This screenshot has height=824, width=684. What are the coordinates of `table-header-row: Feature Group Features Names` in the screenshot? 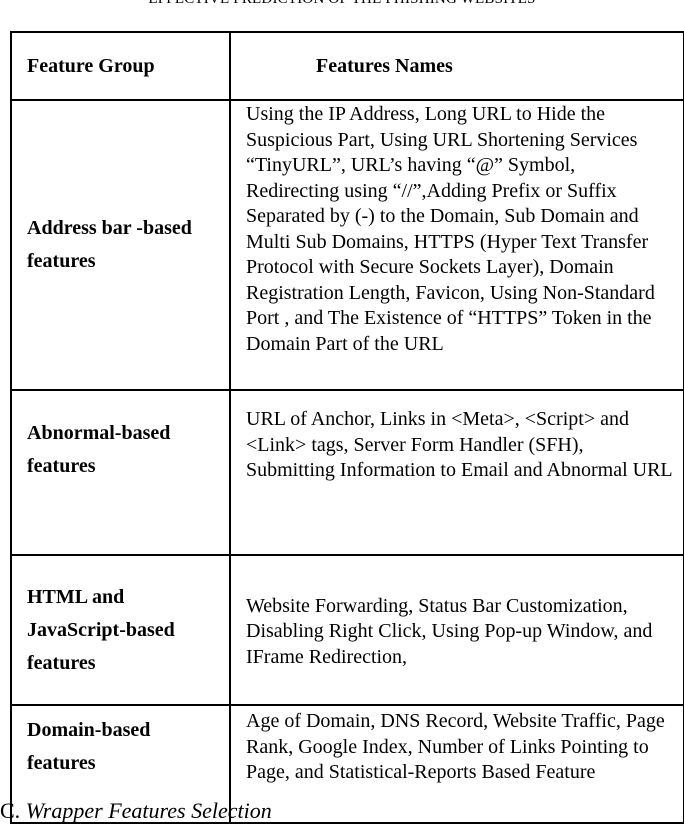 It's located at (347, 66).